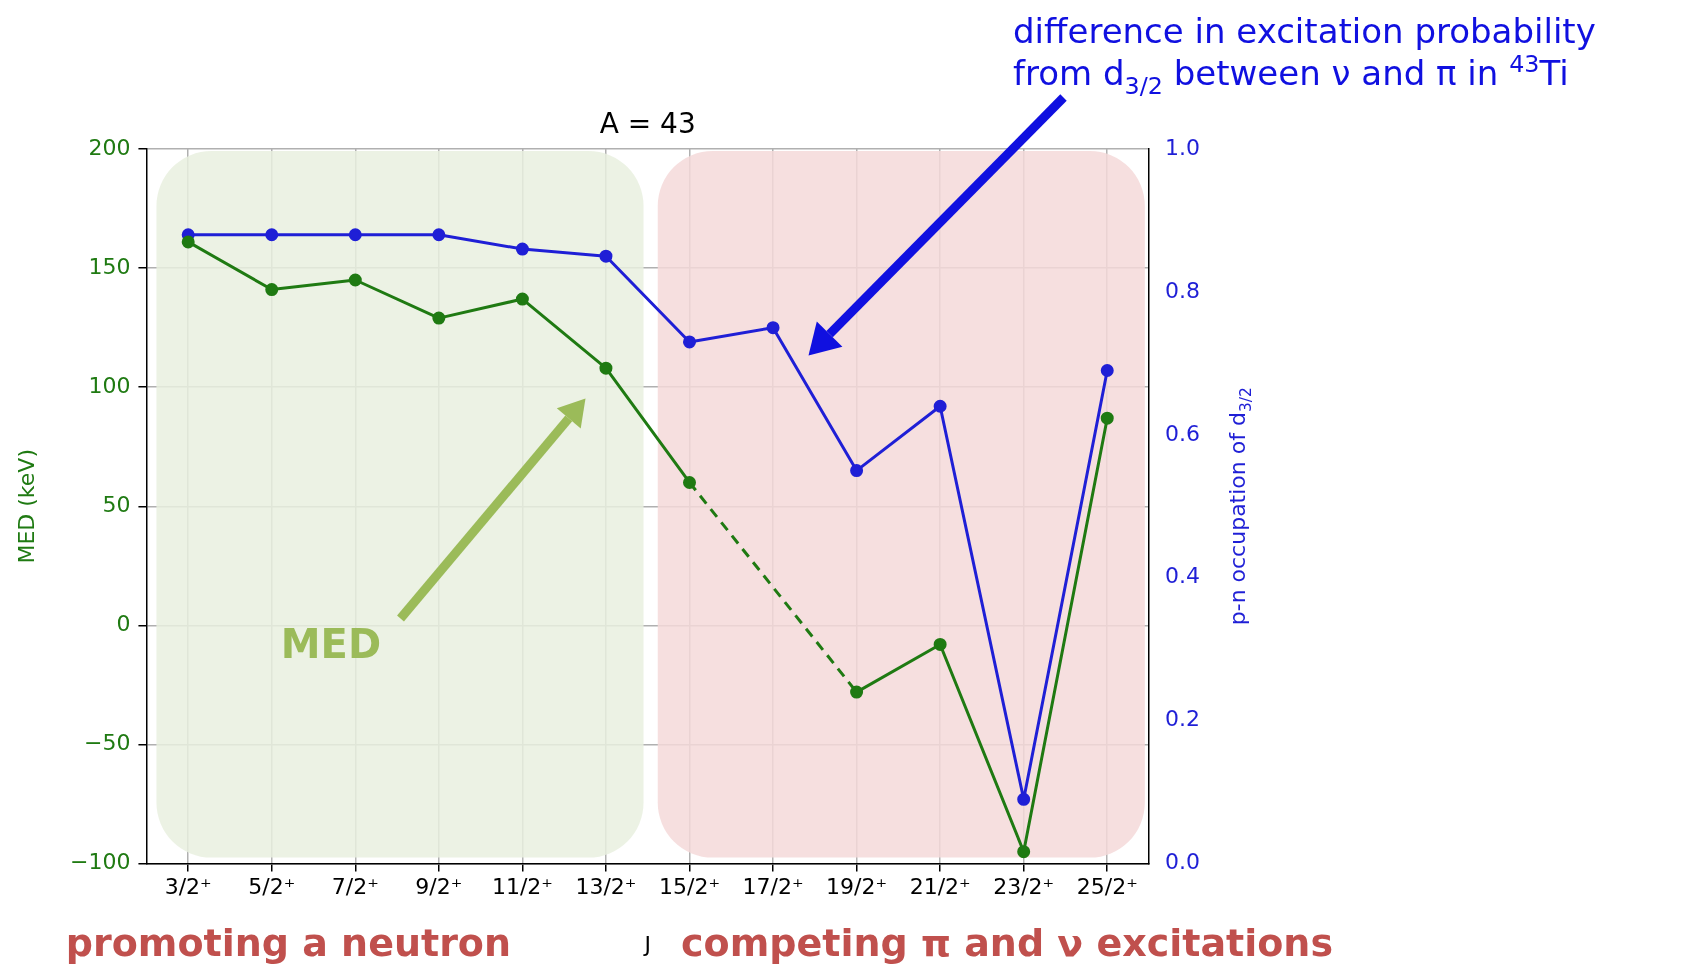 The height and width of the screenshot is (974, 1708). Describe the element at coordinates (331, 644) in the screenshot. I see `annotation: MED` at that location.